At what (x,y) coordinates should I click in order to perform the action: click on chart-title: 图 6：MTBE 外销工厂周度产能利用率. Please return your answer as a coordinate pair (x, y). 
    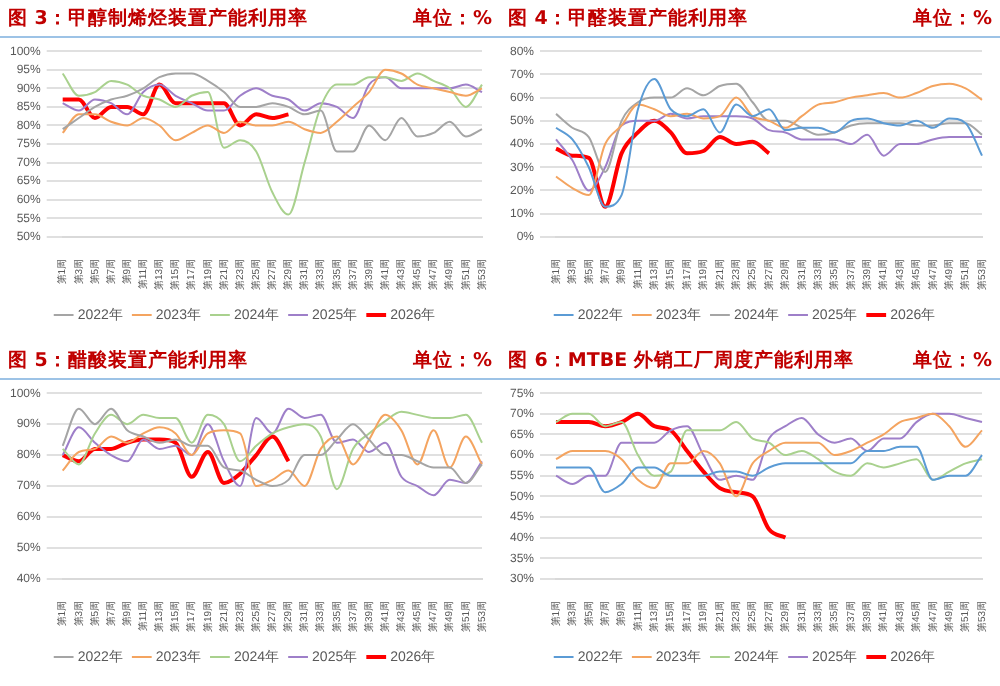
    Looking at the image, I should click on (681, 360).